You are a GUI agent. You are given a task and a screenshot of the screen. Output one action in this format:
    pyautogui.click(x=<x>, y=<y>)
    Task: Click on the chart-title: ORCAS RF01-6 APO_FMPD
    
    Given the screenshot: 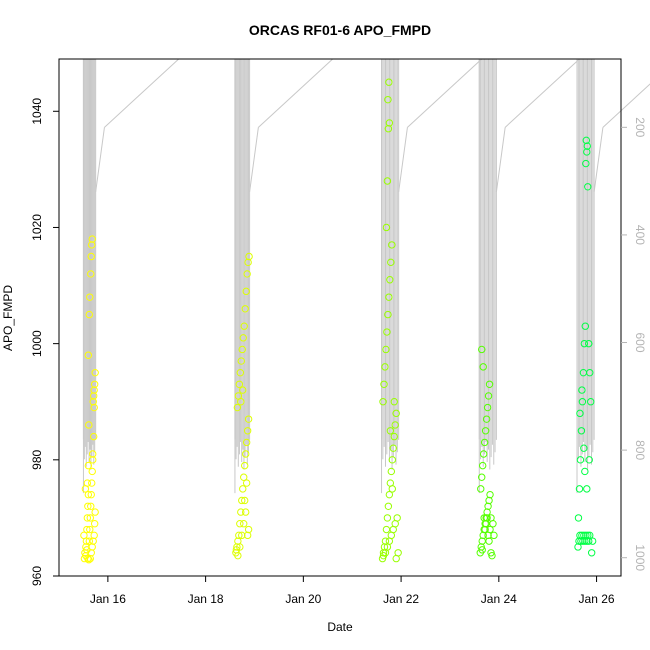 What is the action you would take?
    pyautogui.click(x=340, y=30)
    